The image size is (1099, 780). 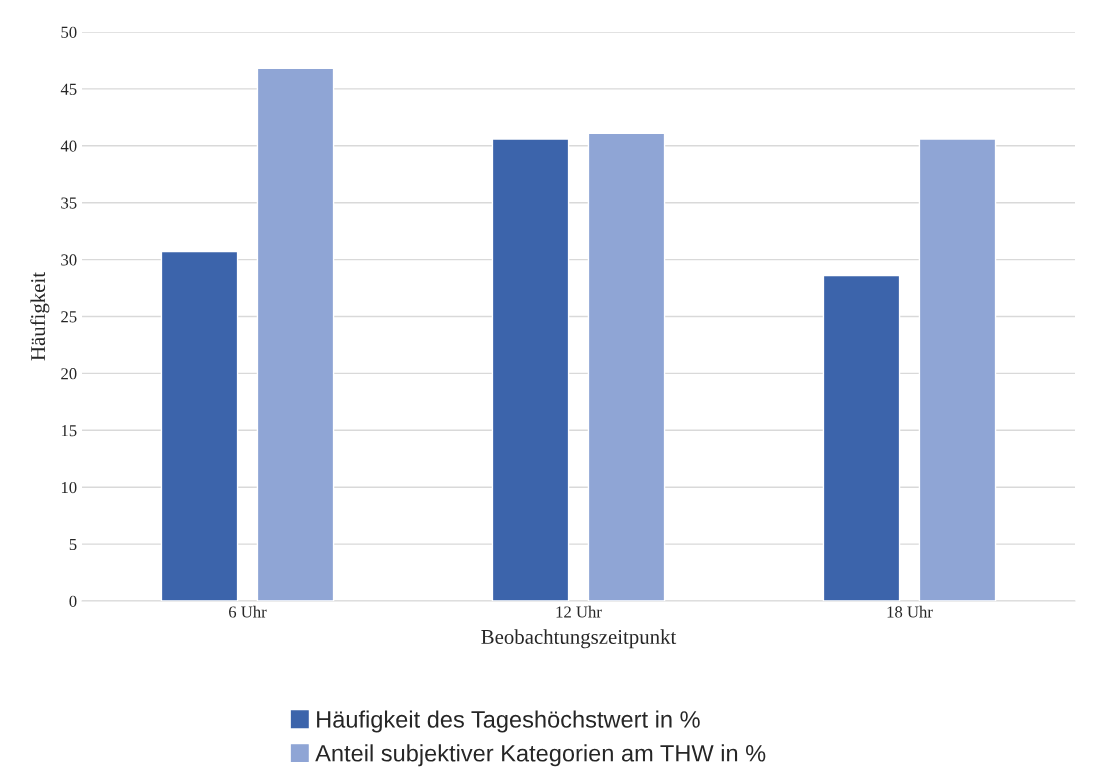 What do you see at coordinates (69, 317) in the screenshot?
I see `y-tick-label: 25` at bounding box center [69, 317].